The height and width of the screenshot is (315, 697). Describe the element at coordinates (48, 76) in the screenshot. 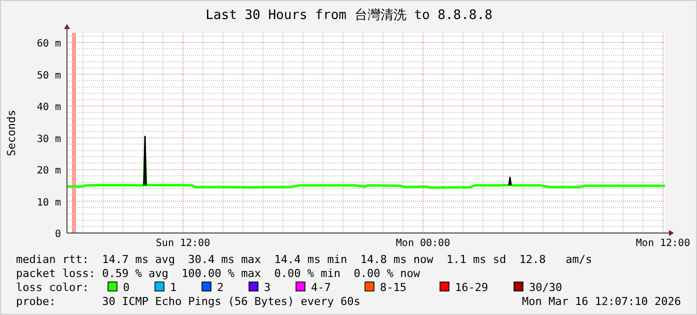

I see `y-tick-label: 50 m` at that location.